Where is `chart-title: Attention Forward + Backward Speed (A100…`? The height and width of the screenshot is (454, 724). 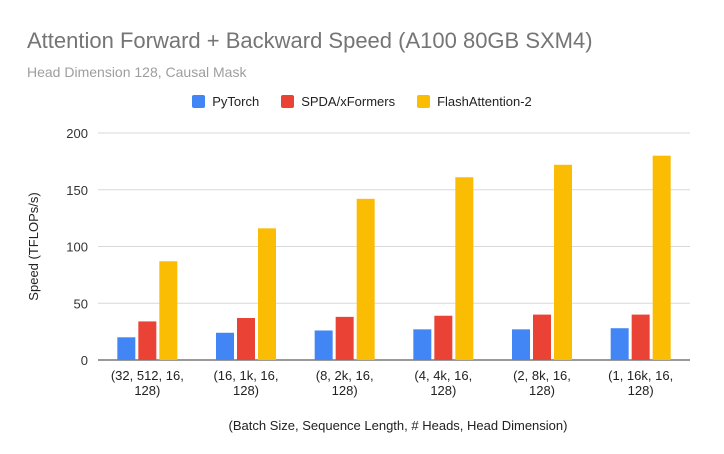 chart-title: Attention Forward + Backward Speed (A100… is located at coordinates (310, 40).